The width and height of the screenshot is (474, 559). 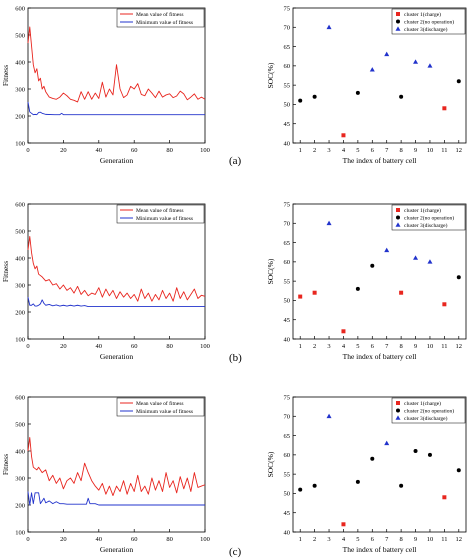 I want to click on chart-3-legend-label-1: Mean value of fitness, so click(x=160, y=210).